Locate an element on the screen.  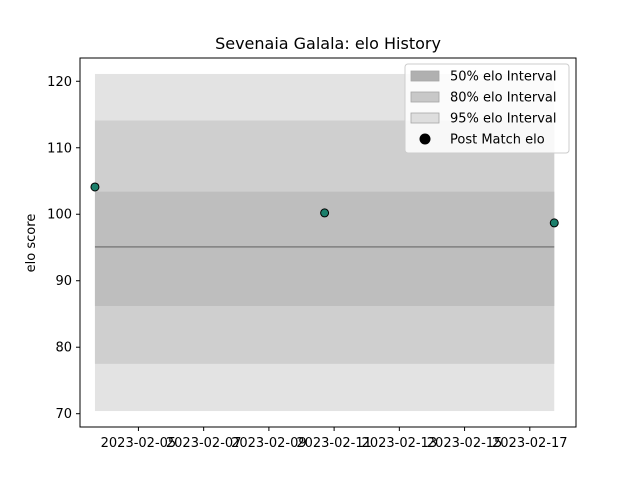
x-tick-label: 2023-02-17 is located at coordinates (530, 443).